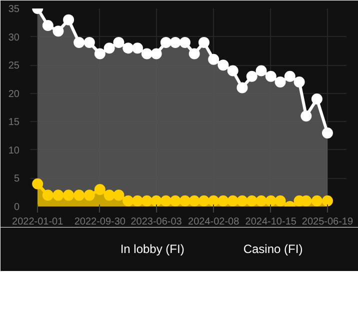  I want to click on y-tick-label: 20, so click(14, 94).